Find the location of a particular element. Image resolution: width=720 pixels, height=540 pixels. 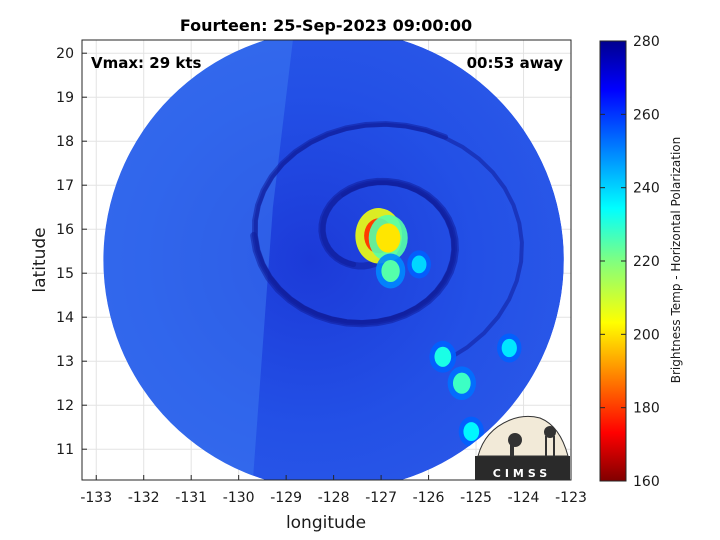

time-away-annotation: 00:53 away is located at coordinates (515, 63).